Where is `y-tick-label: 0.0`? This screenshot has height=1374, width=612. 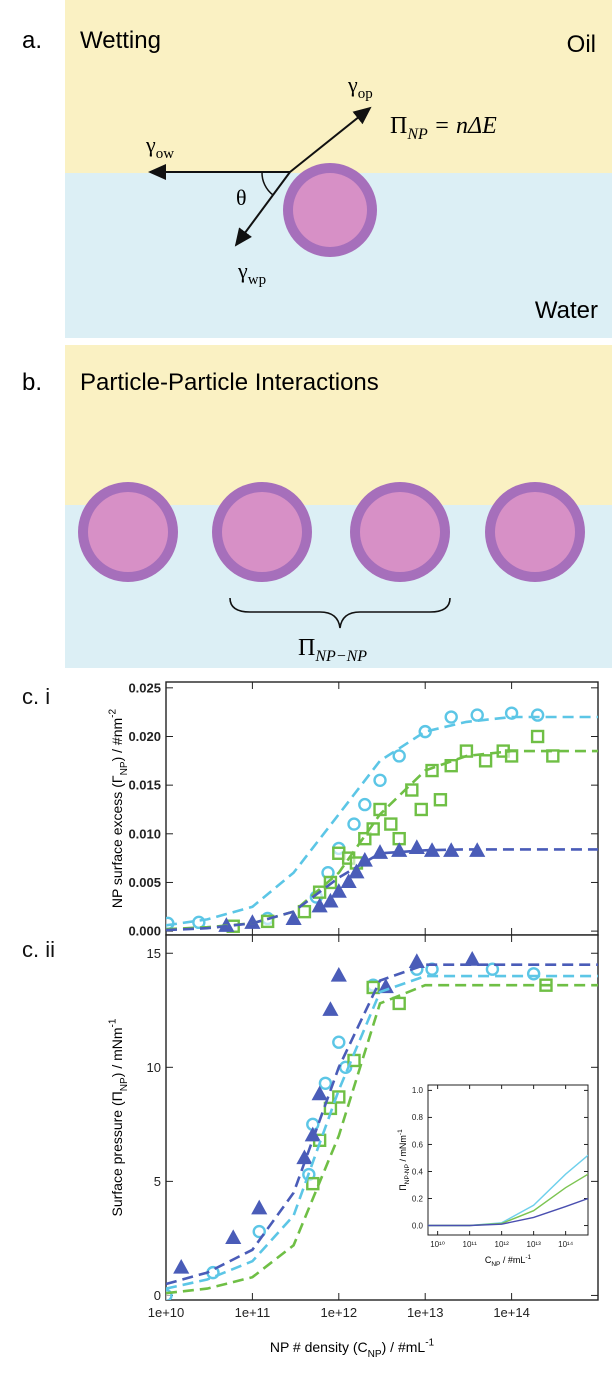 y-tick-label: 0.0 is located at coordinates (418, 1225).